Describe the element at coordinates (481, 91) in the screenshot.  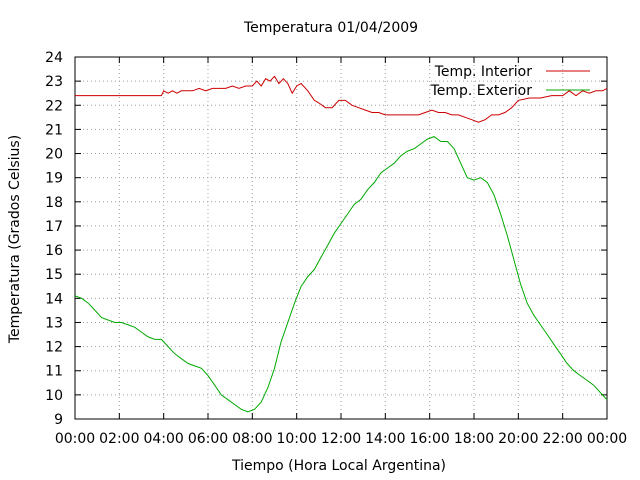
I see `legend-label-temp-exterior: Temp. Exterior` at that location.